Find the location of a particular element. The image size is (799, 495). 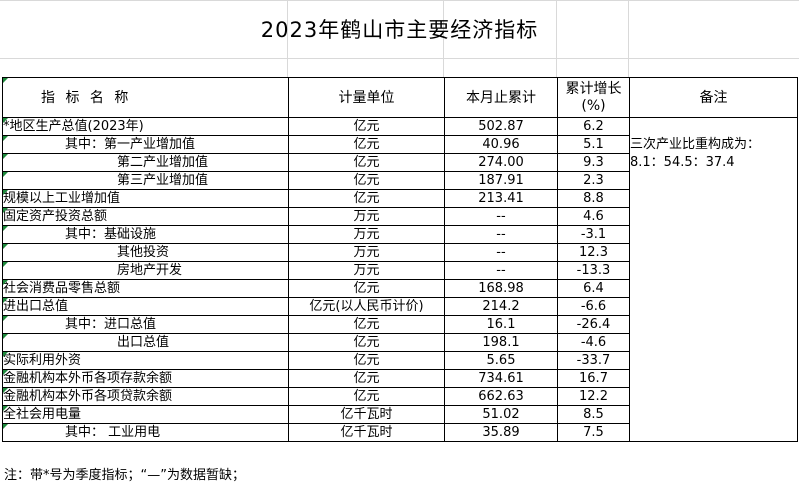

indicator-name-cell: 固定资产投资总额 is located at coordinates (145, 216).